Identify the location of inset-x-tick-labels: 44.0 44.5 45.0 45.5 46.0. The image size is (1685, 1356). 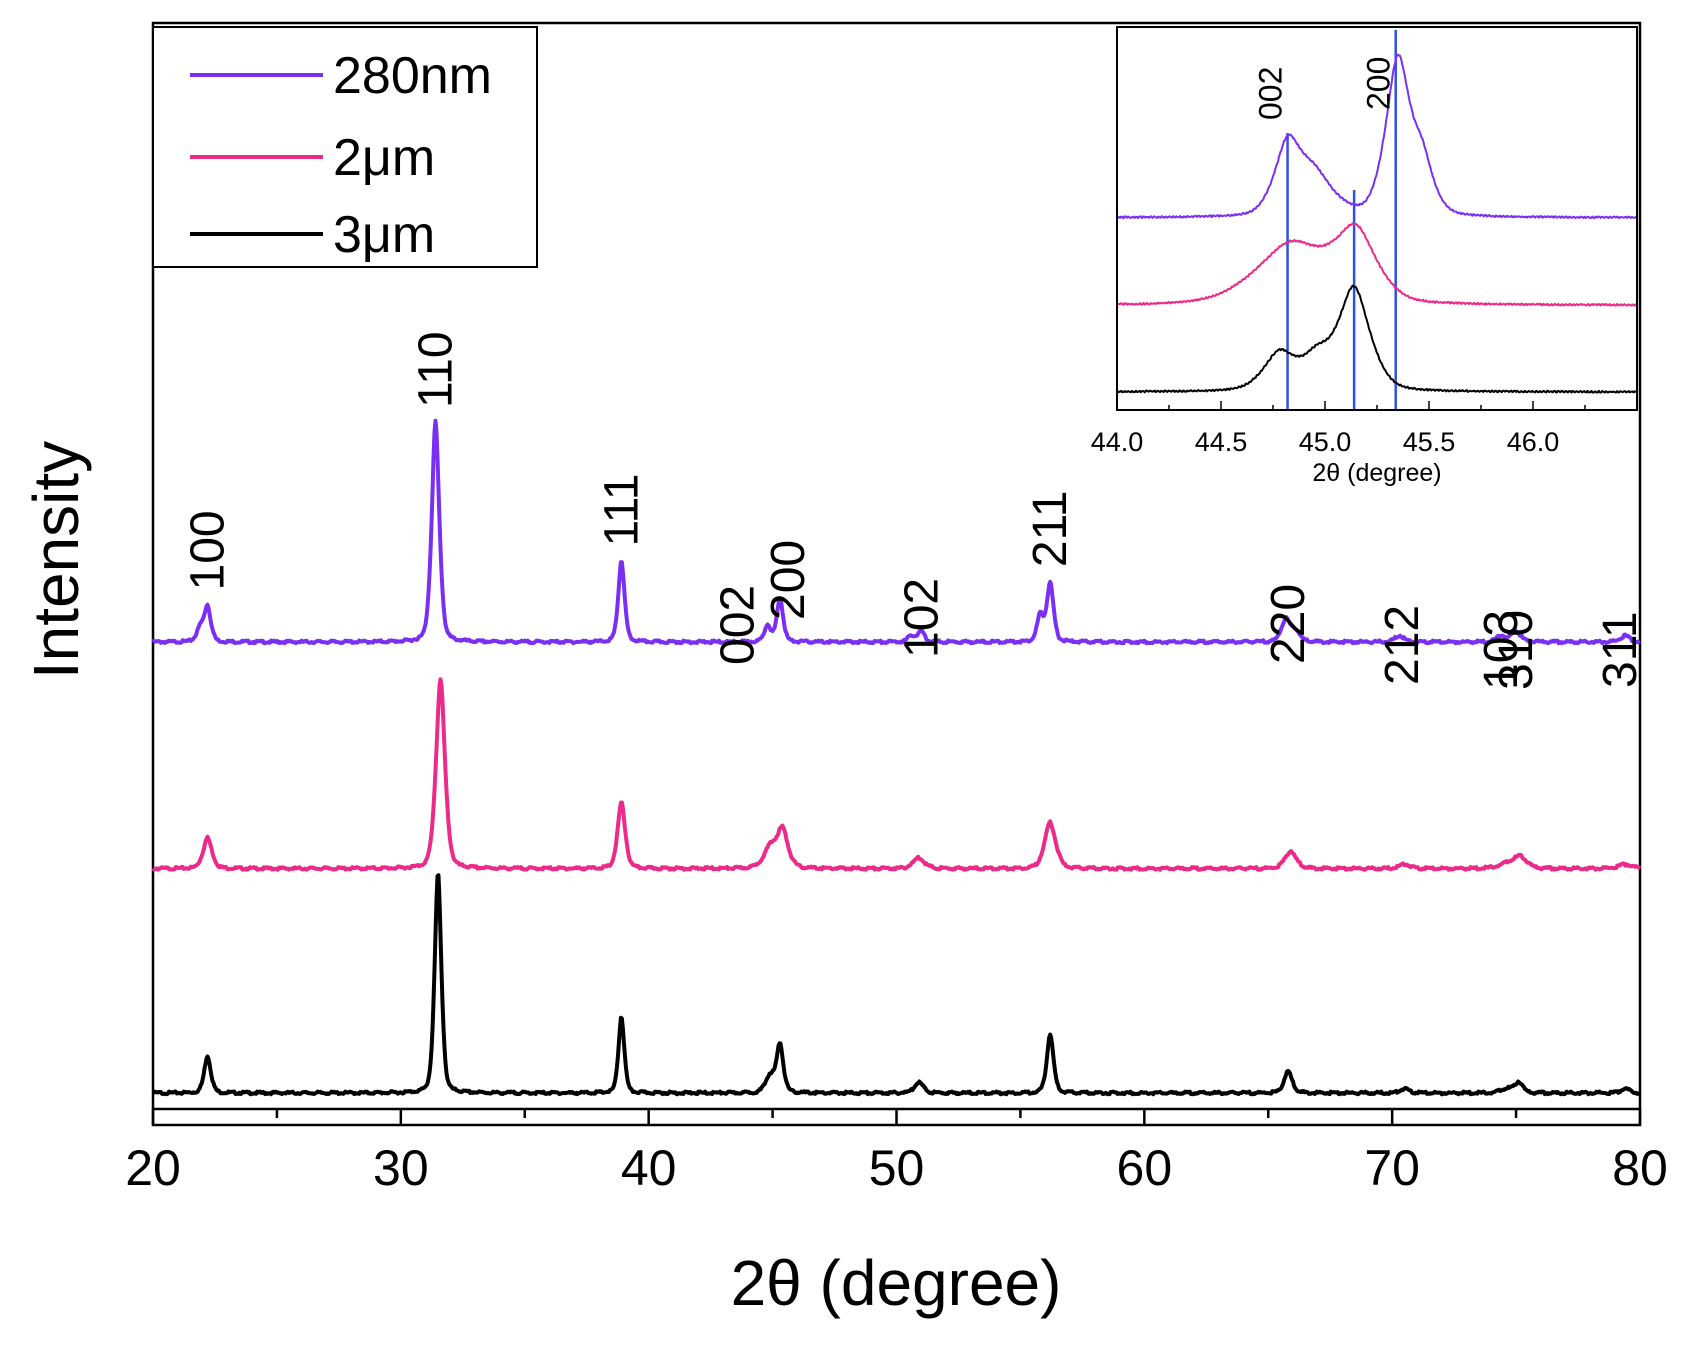
(1325, 442).